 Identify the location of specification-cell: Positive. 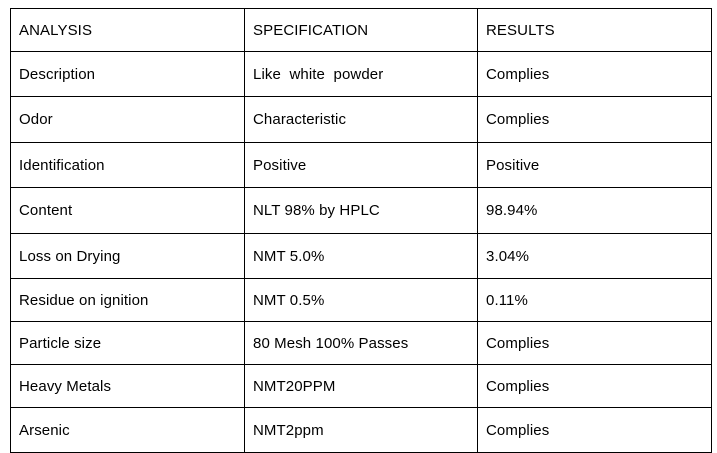
(361, 165).